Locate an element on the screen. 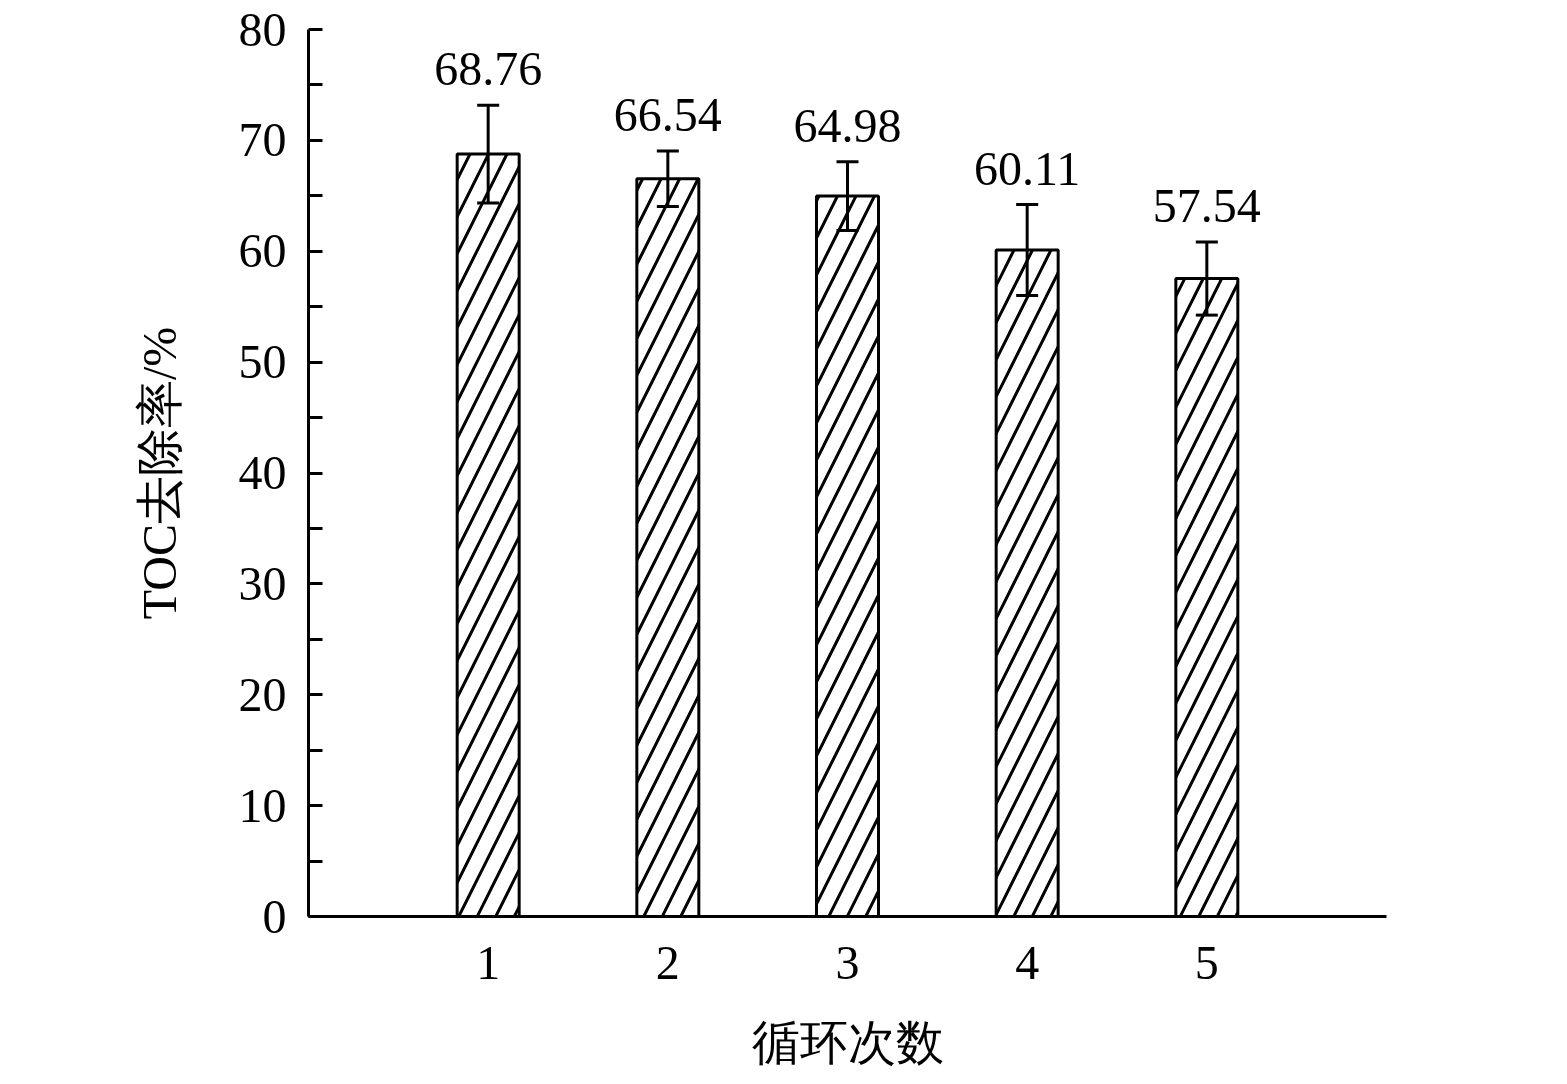  y-tick-label: 10 is located at coordinates (262, 805).